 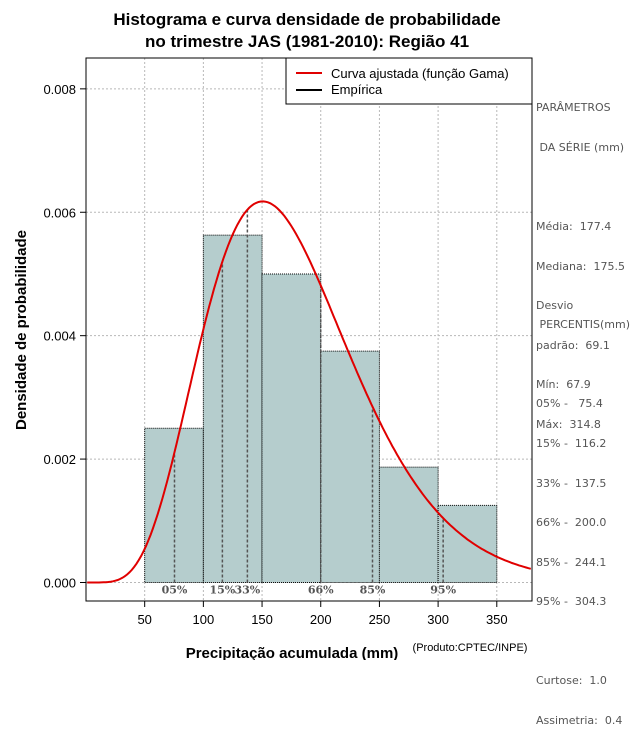 What do you see at coordinates (569, 404) in the screenshot?
I see `percentile-05: 05% - 75.4` at bounding box center [569, 404].